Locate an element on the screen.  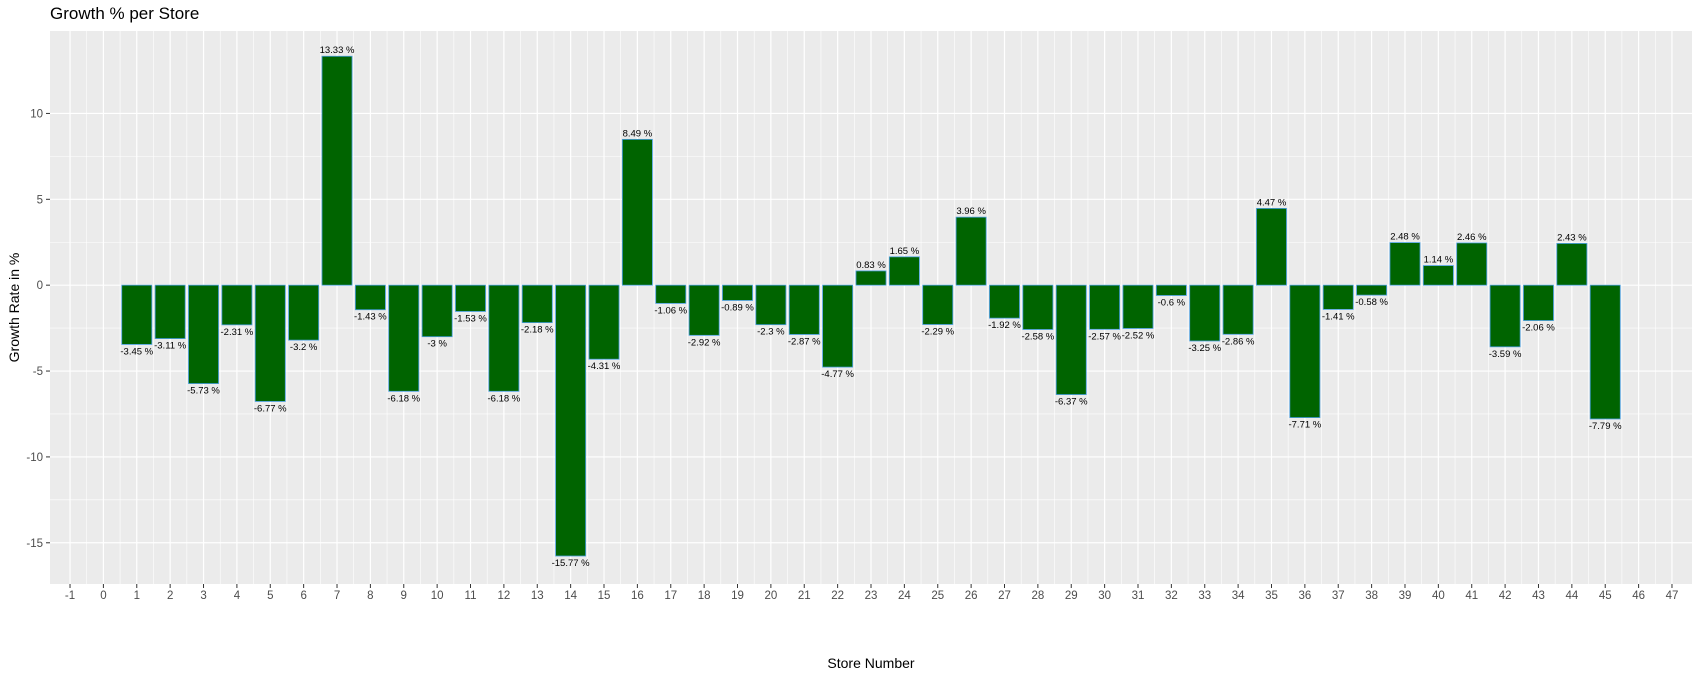
data-label: 4.47 % is located at coordinates (1272, 202).